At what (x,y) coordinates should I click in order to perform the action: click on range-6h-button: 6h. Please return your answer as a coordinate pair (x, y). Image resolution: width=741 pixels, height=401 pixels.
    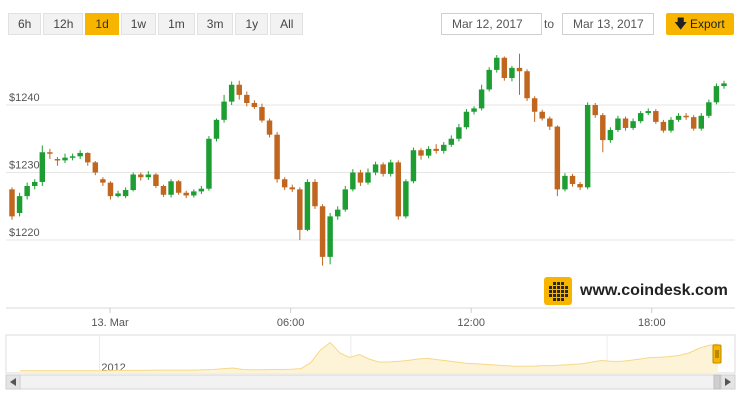
    Looking at the image, I should click on (25, 24).